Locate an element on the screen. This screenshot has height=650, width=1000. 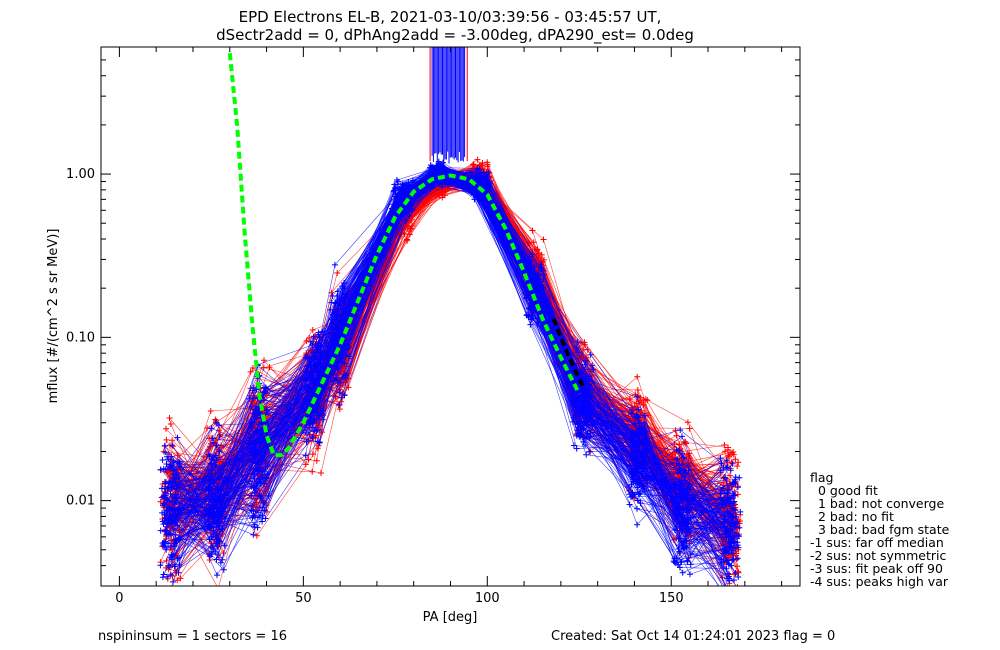
legend-item: 3 bad: bad fgm state is located at coordinates (884, 529).